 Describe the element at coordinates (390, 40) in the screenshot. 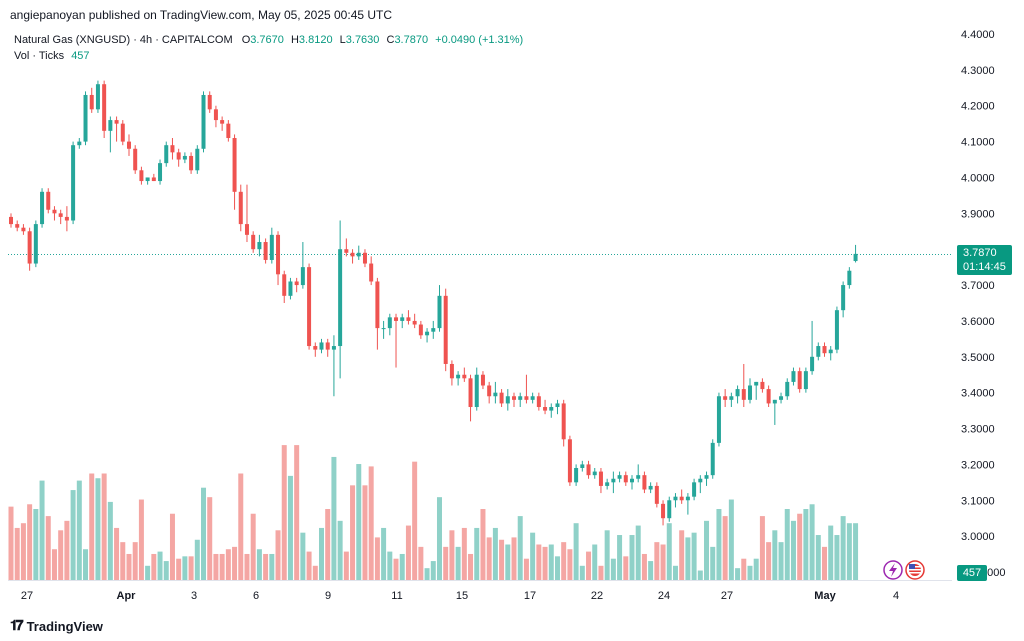

I see `close-label: C` at that location.